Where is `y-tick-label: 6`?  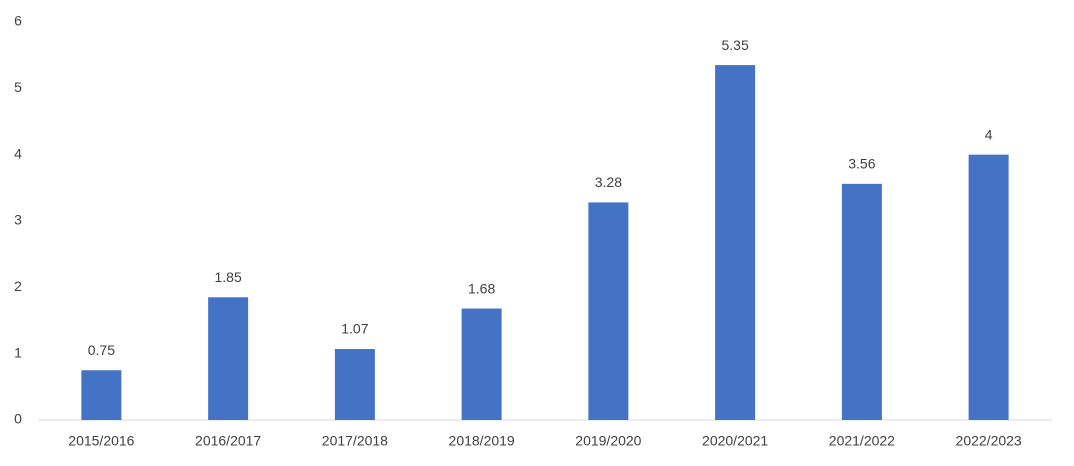
y-tick-label: 6 is located at coordinates (18, 21).